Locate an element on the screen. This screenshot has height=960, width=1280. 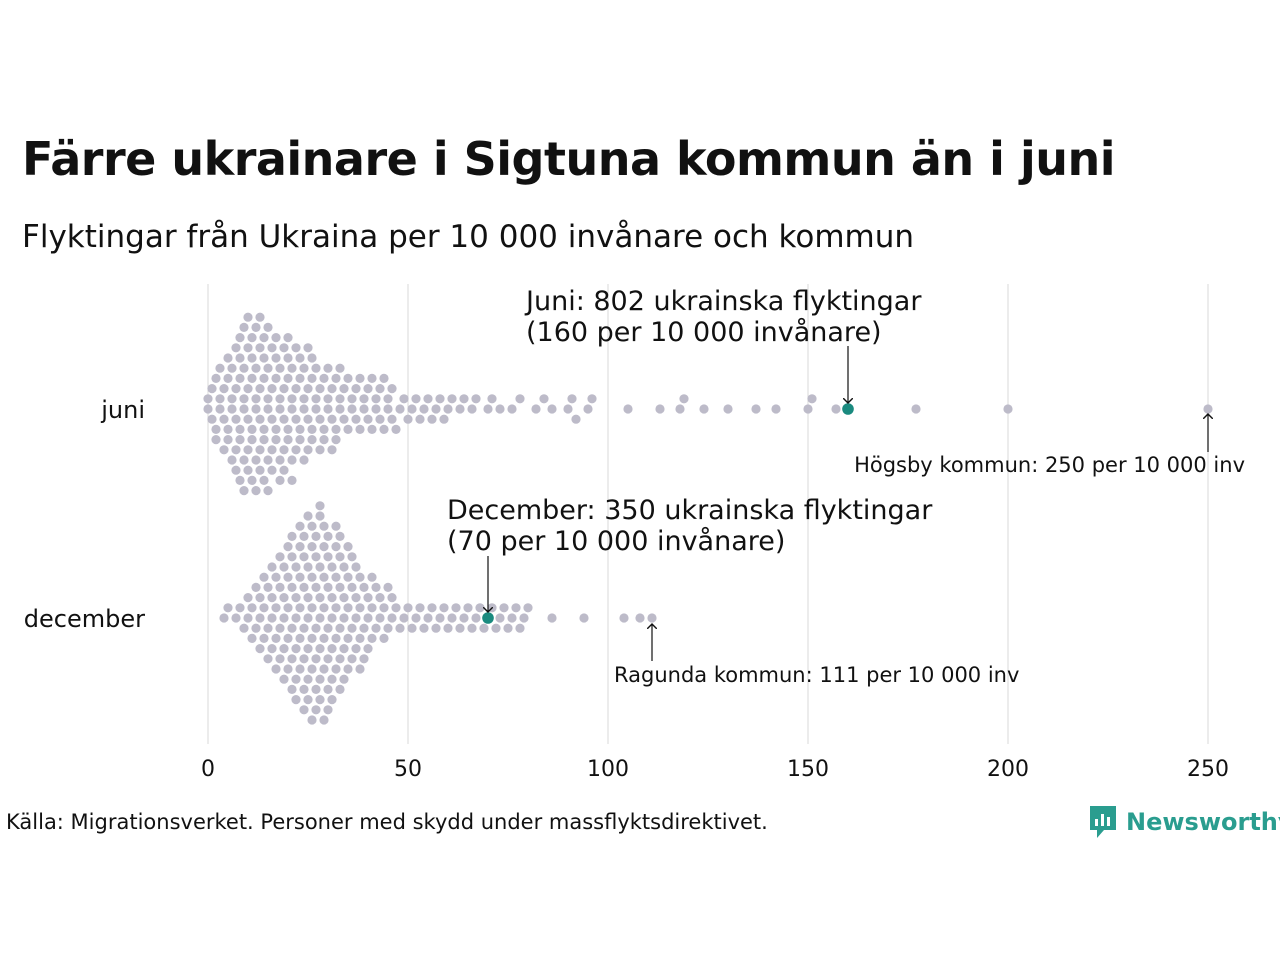
brand-logo: Newsworthy is located at coordinates (1184, 822).